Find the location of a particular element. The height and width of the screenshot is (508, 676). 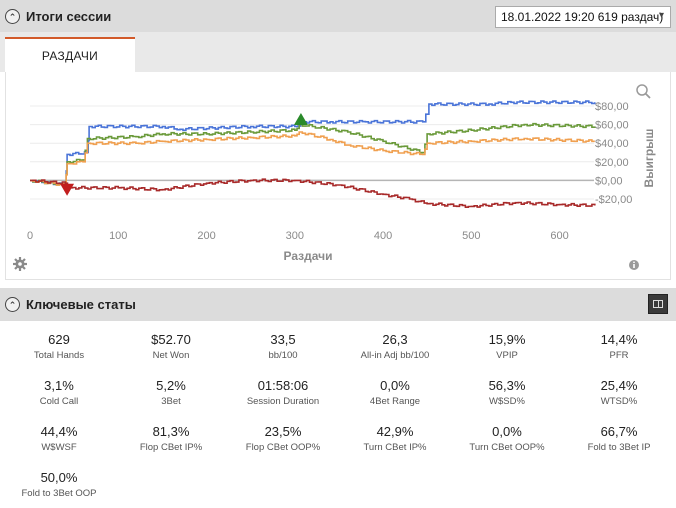

stat-cell: 15,9% VPIP is located at coordinates (507, 346).